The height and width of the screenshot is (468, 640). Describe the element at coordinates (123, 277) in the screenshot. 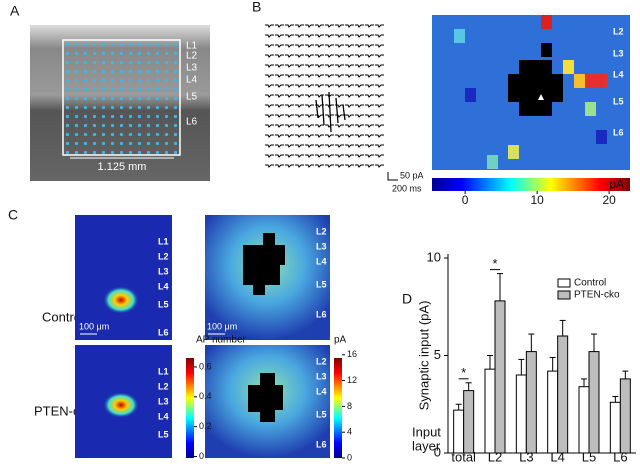

I see `ap-map` at that location.